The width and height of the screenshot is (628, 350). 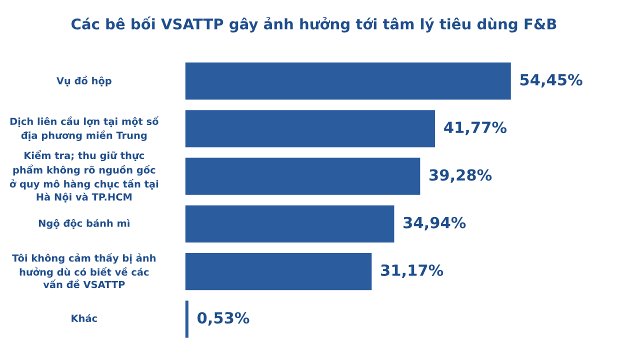 What do you see at coordinates (461, 176) in the screenshot?
I see `data-label: 39,28%` at bounding box center [461, 176].